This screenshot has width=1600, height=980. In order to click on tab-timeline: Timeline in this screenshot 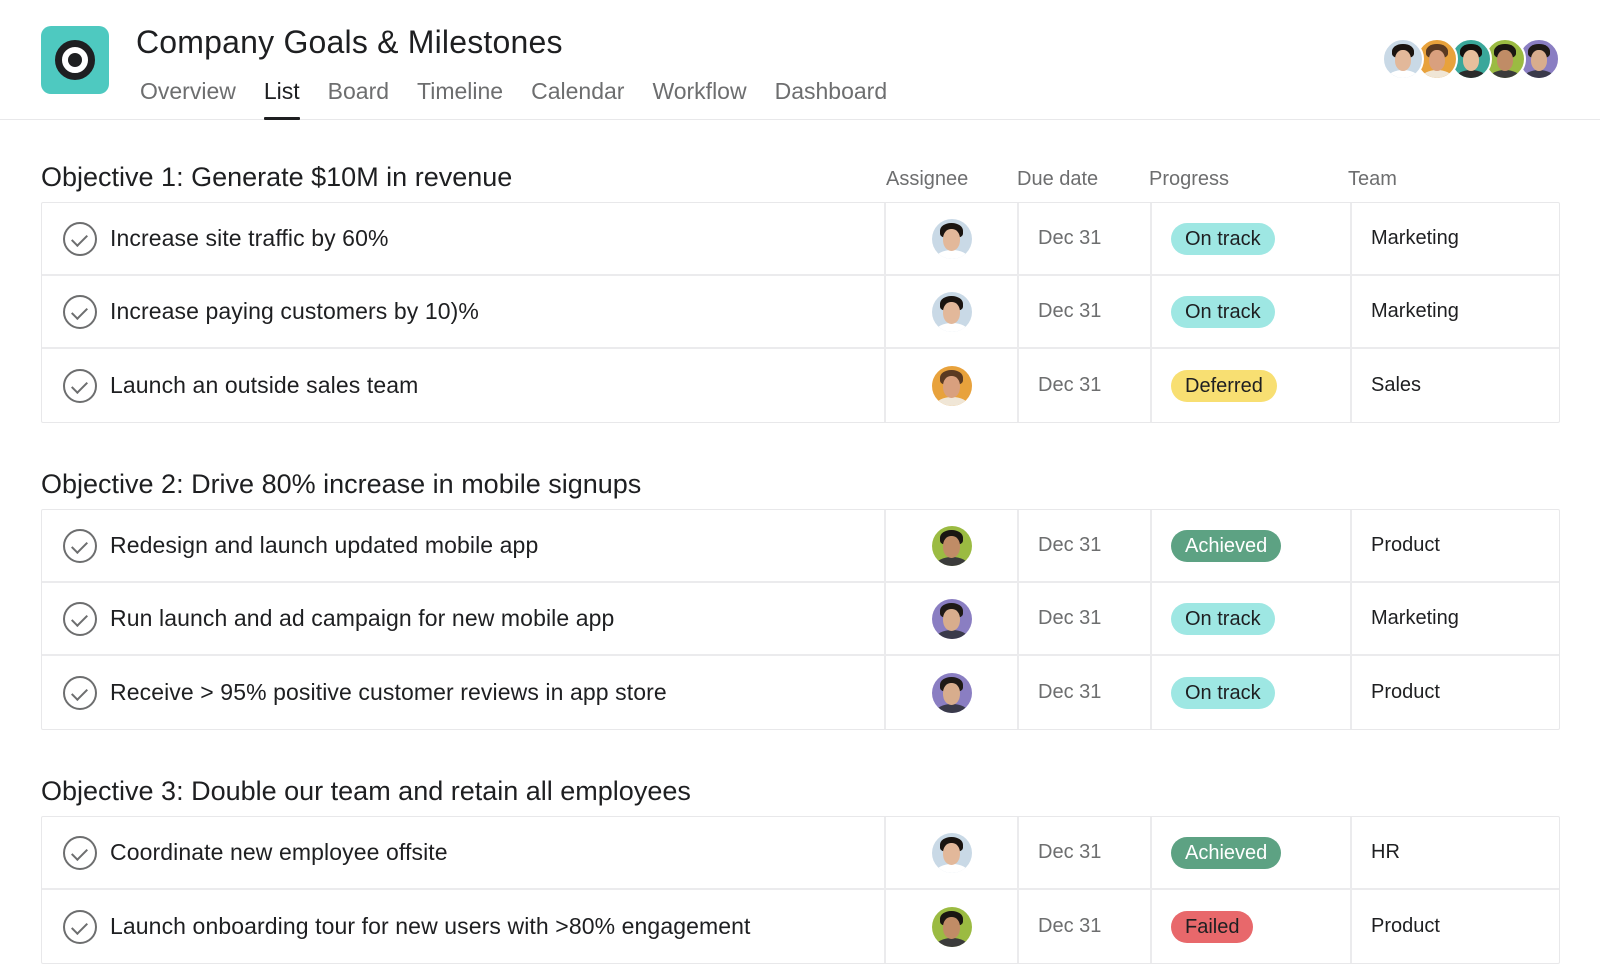, I will do `click(460, 91)`.